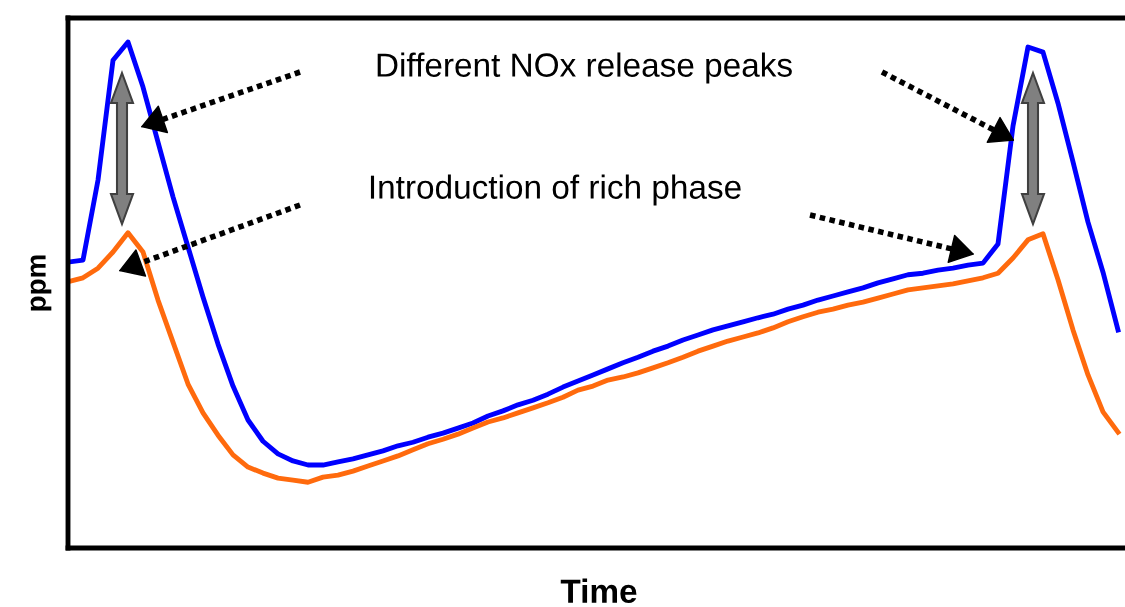 The height and width of the screenshot is (607, 1125). What do you see at coordinates (584, 68) in the screenshot?
I see `annotation: Different NOx release peaks` at bounding box center [584, 68].